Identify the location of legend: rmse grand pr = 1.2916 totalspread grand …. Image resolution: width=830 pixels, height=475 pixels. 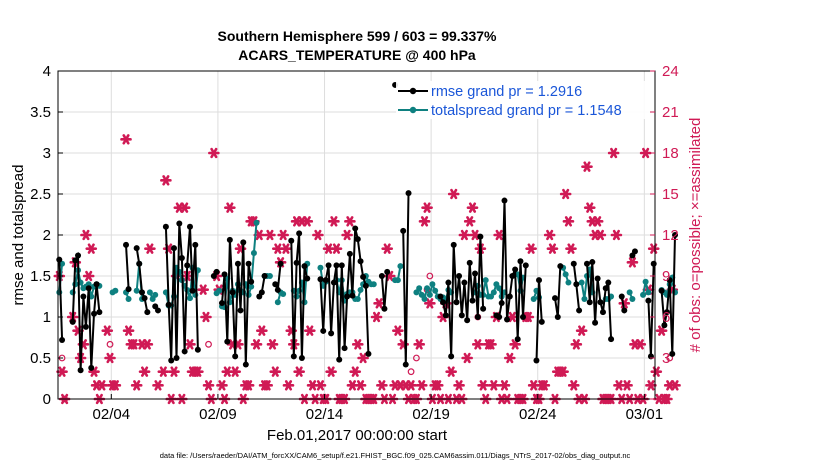
(523, 100).